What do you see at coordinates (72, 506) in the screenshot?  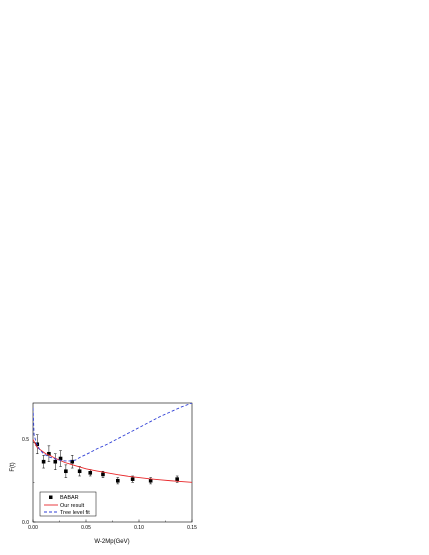 I see `legend-label-our-result: Our result` at bounding box center [72, 506].